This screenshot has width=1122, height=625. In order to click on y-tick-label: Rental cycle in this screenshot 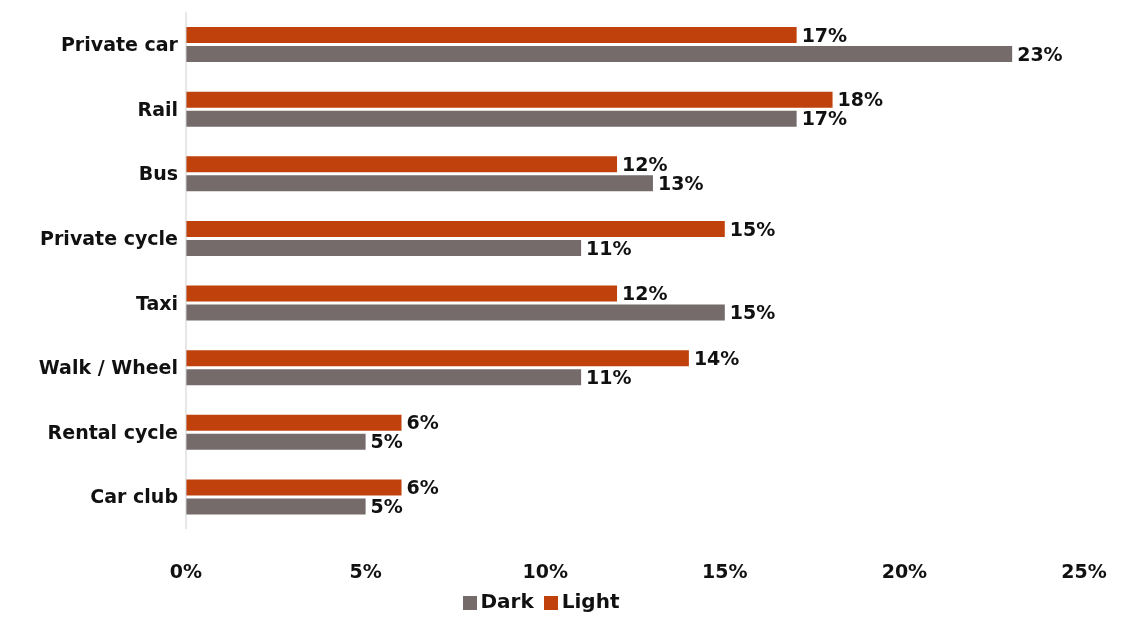, I will do `click(112, 431)`.